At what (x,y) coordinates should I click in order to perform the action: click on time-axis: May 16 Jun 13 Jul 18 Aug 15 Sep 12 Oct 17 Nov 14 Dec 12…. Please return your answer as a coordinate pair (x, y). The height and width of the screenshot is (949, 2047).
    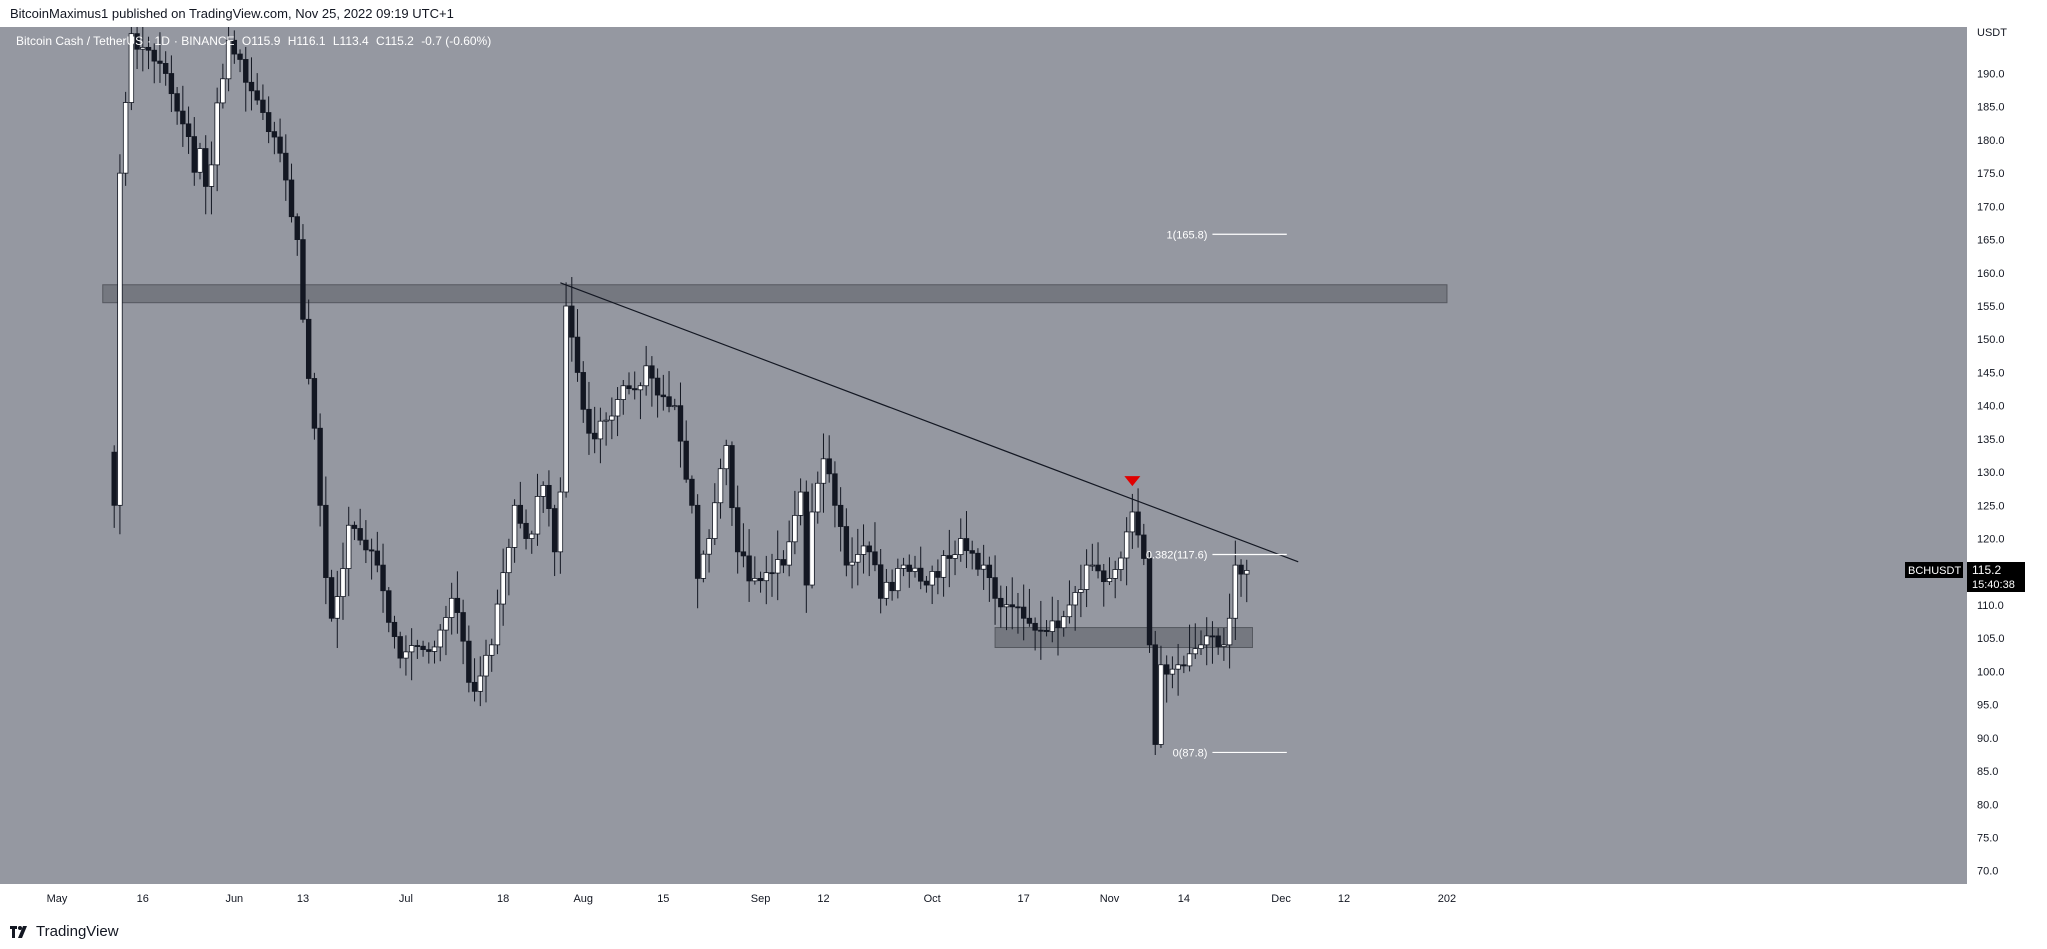
    Looking at the image, I should click on (1023, 897).